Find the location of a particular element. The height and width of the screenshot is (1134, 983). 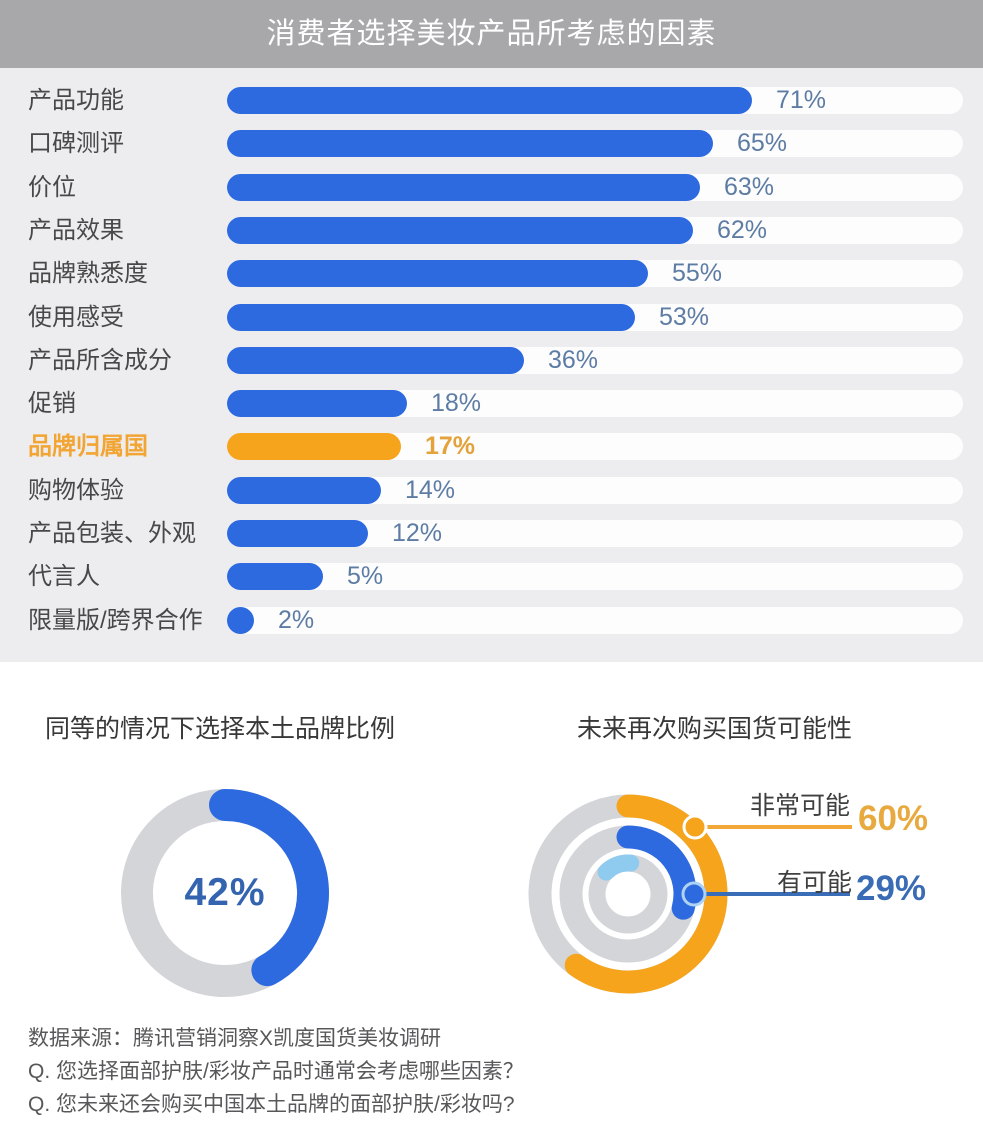

bar-value-label: 12% is located at coordinates (417, 533).